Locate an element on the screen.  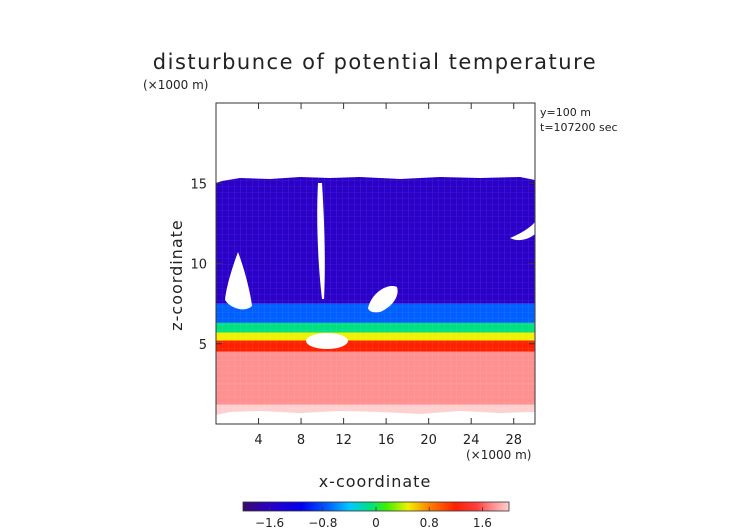
x-tick-label-20: 20 is located at coordinates (428, 440).